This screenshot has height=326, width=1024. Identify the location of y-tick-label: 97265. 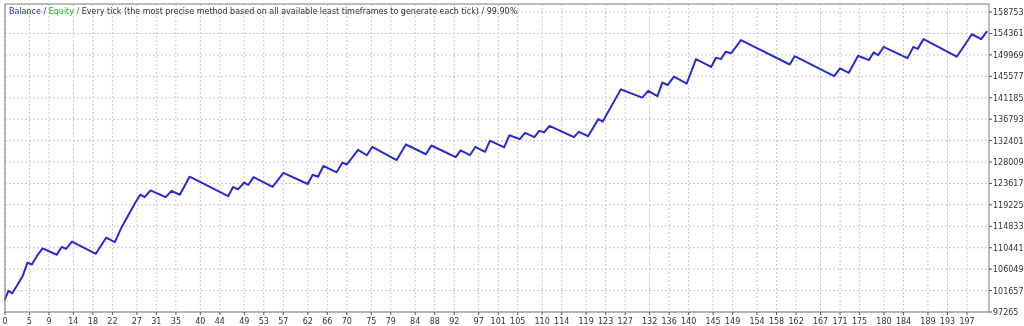
(1006, 312).